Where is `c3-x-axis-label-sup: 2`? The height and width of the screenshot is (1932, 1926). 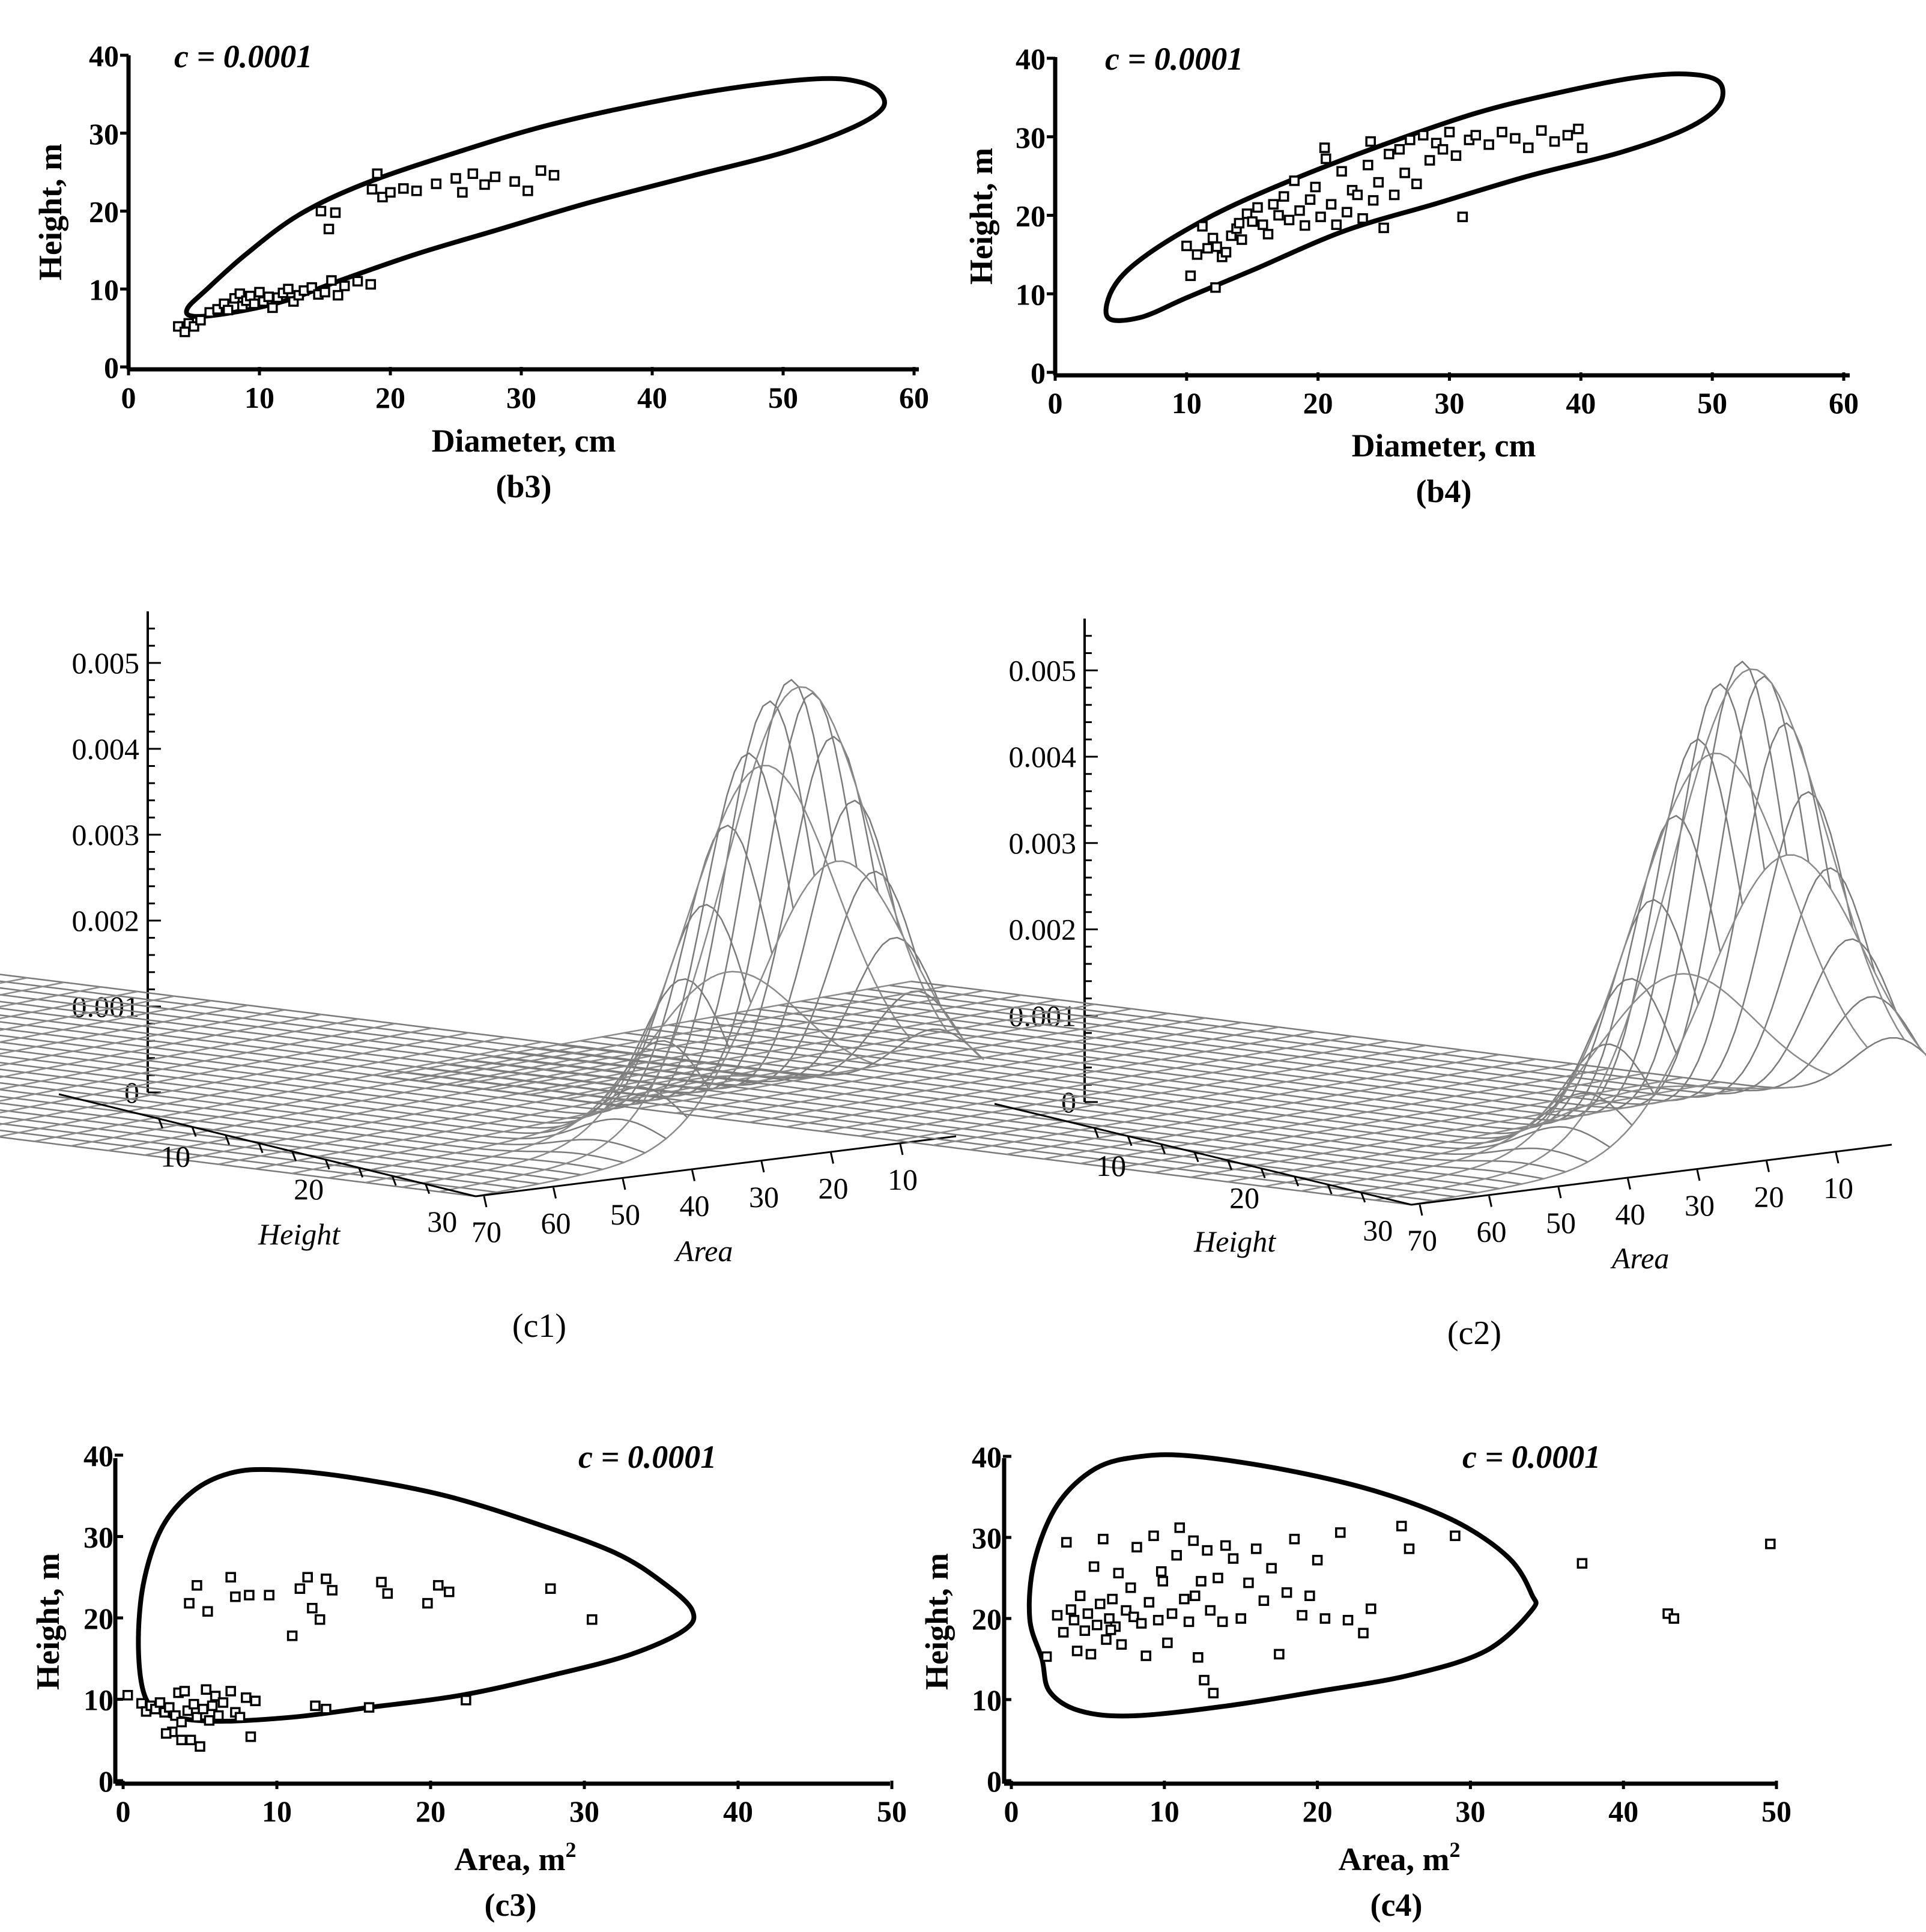 c3-x-axis-label-sup: 2 is located at coordinates (570, 1850).